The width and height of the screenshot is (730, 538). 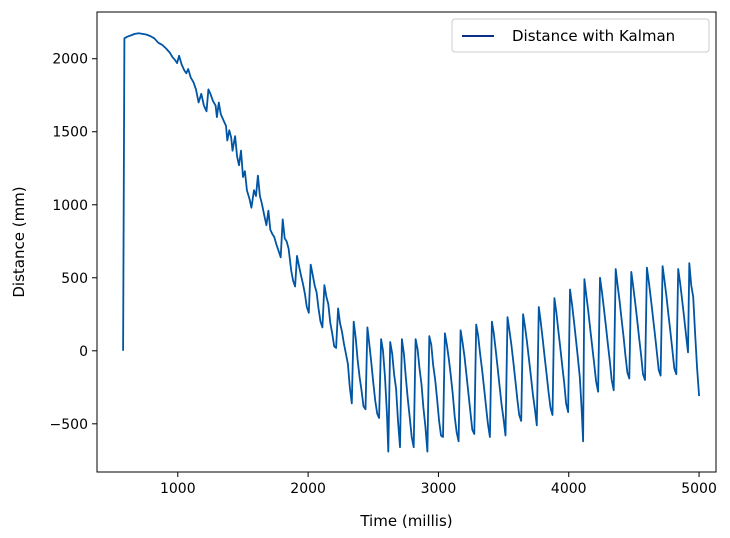 What do you see at coordinates (405, 521) in the screenshot?
I see `x-axis-label: Time (millis)` at bounding box center [405, 521].